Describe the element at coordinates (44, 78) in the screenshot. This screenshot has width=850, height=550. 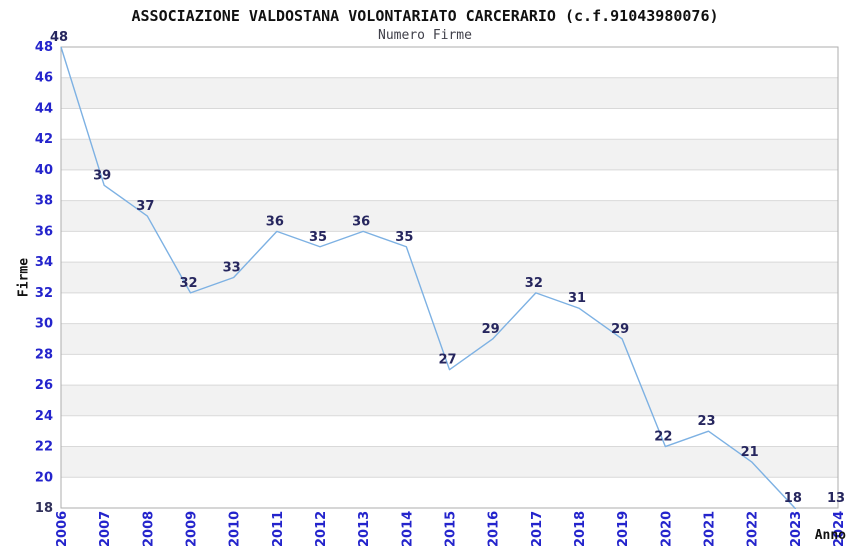
I see `y-tick-label: 46` at that location.